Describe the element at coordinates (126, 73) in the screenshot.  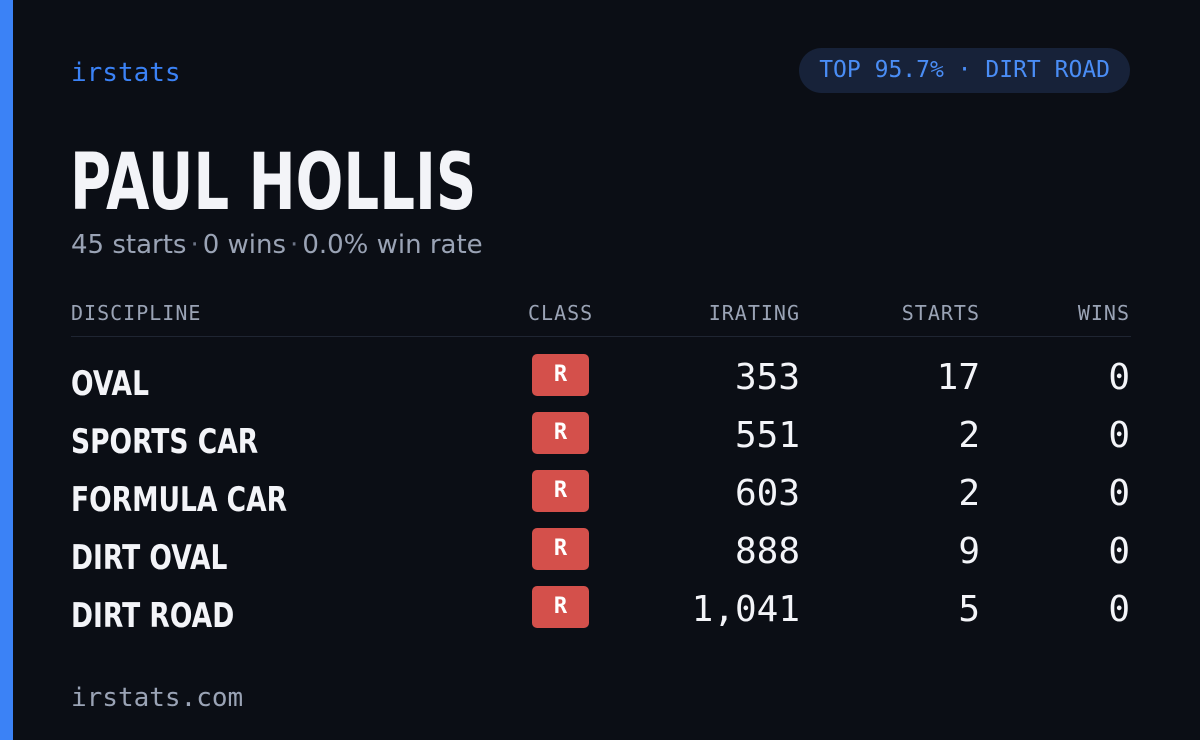
I see `brand-logo: irstats` at that location.